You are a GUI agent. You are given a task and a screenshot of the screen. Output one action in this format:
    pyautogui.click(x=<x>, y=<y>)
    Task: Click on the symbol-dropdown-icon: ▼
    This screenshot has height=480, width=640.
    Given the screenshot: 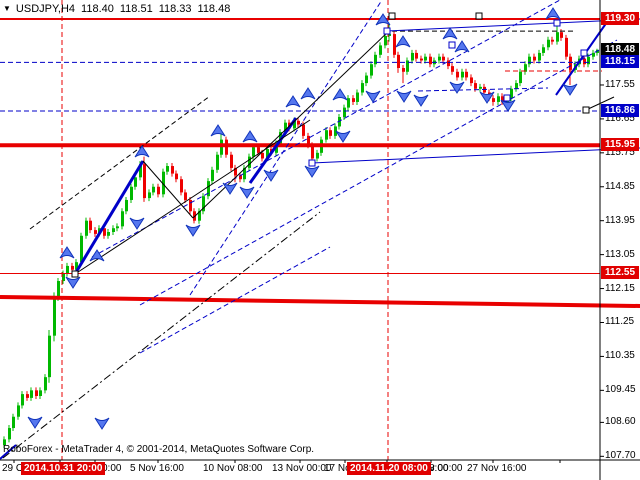 What is the action you would take?
    pyautogui.click(x=7, y=8)
    